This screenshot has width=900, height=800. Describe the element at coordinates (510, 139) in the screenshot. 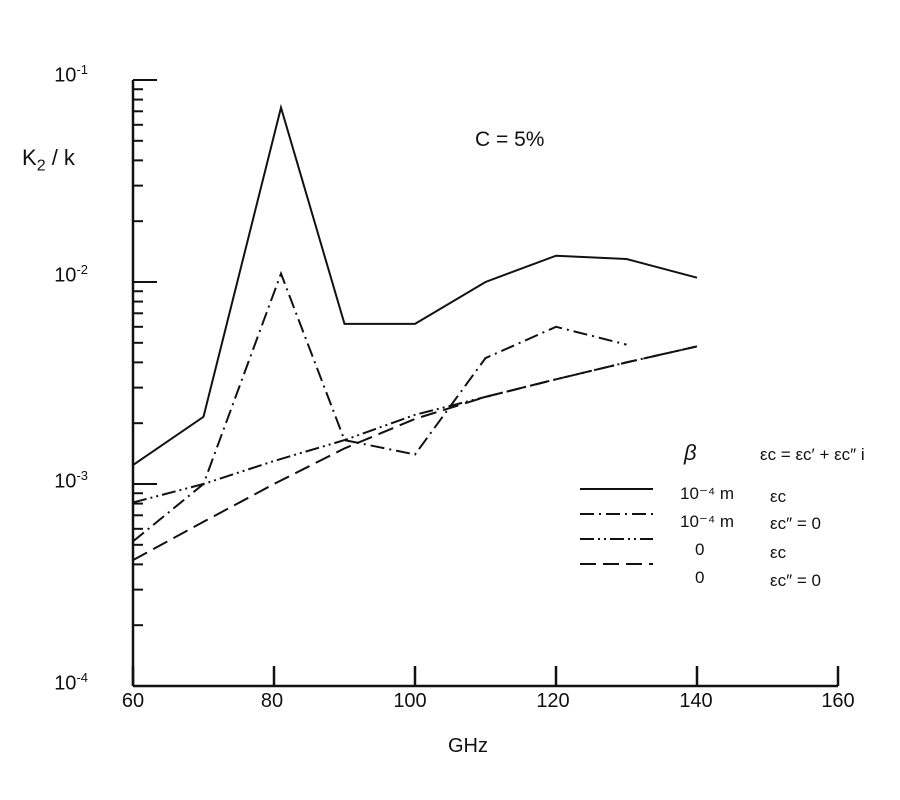

I see `concentration-annotation: C = 5%` at that location.